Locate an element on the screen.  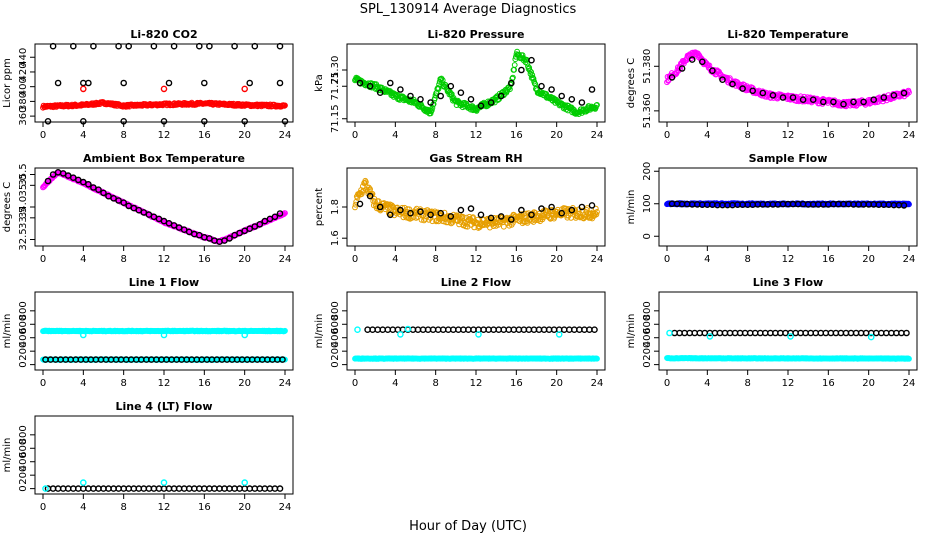
y-tick-label: 380 is located at coordinates (23, 101).